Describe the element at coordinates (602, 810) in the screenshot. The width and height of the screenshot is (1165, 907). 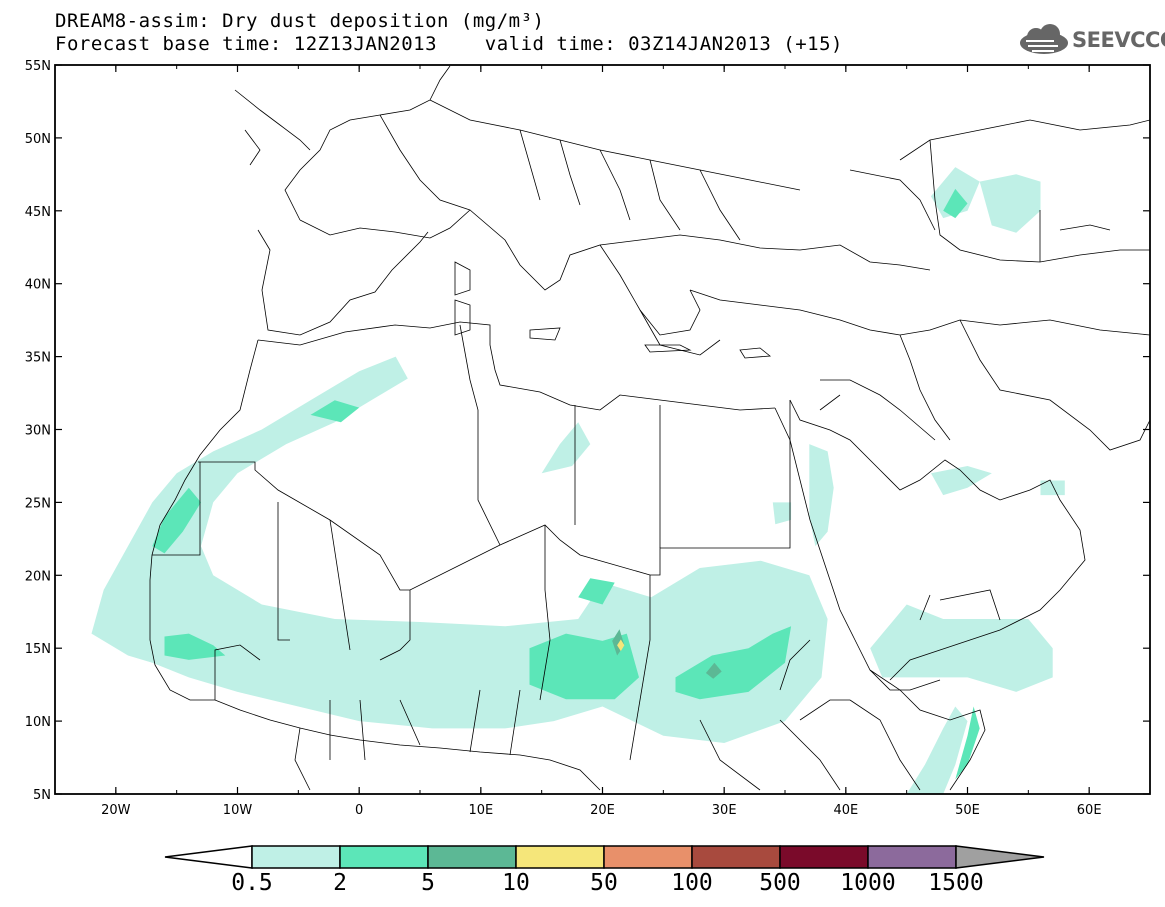
I see `lon-label: 20E` at that location.